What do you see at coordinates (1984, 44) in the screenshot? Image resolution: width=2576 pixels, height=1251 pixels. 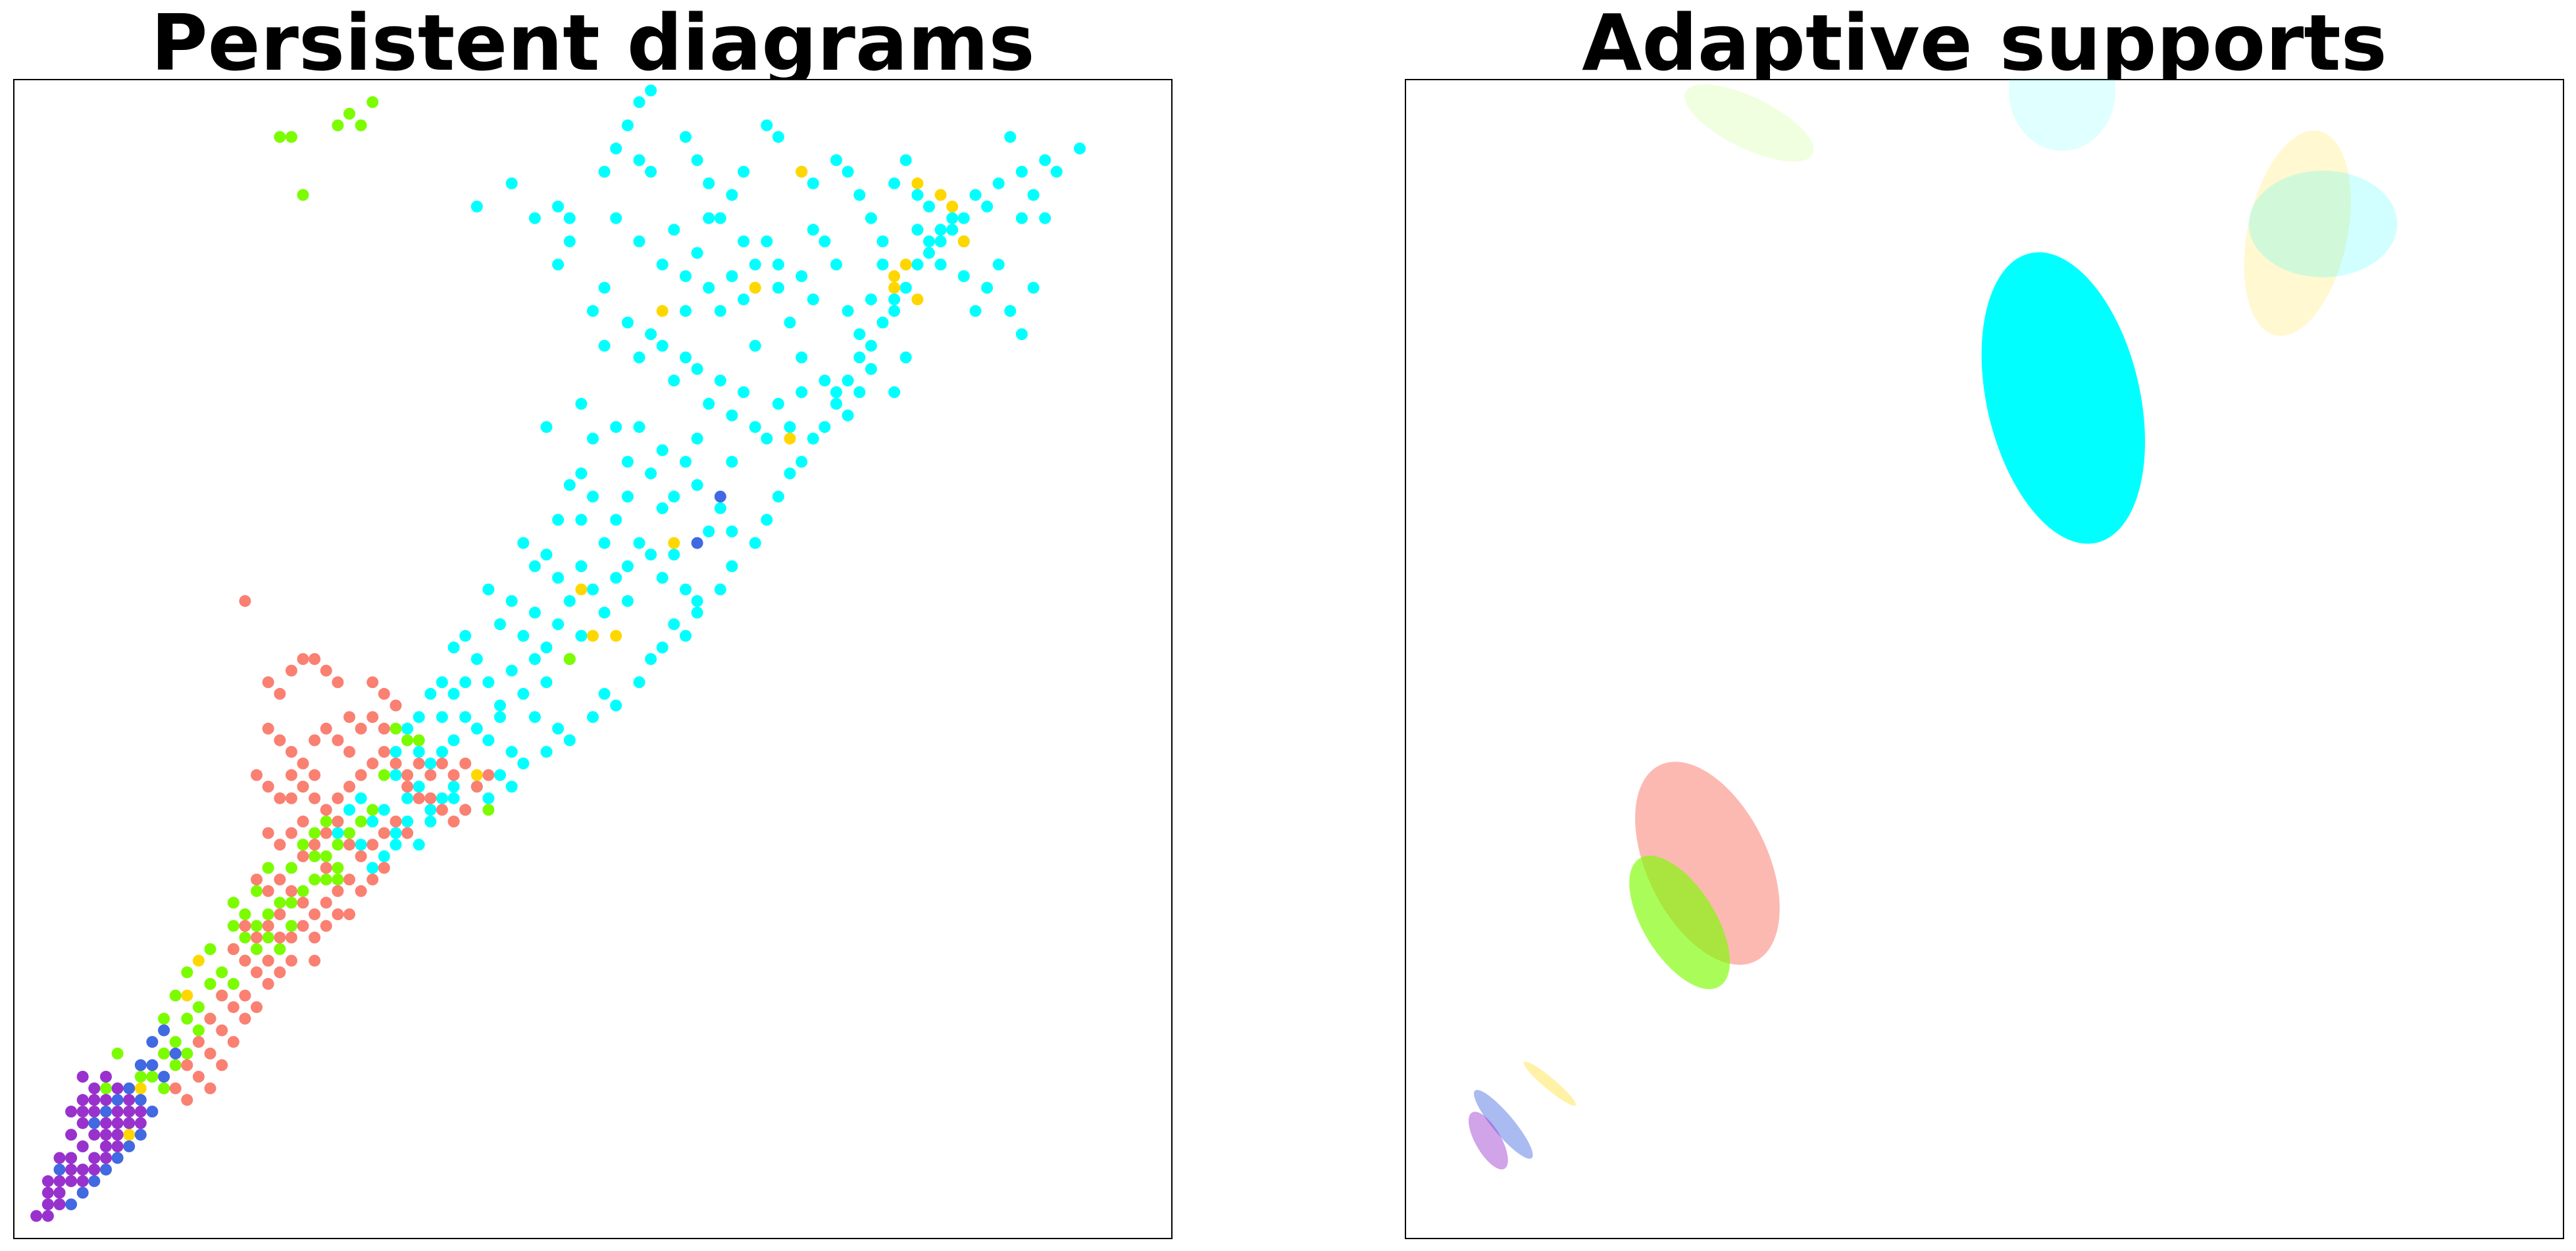 I see `chart-title-adaptive-supports: Adaptive supports` at bounding box center [1984, 44].